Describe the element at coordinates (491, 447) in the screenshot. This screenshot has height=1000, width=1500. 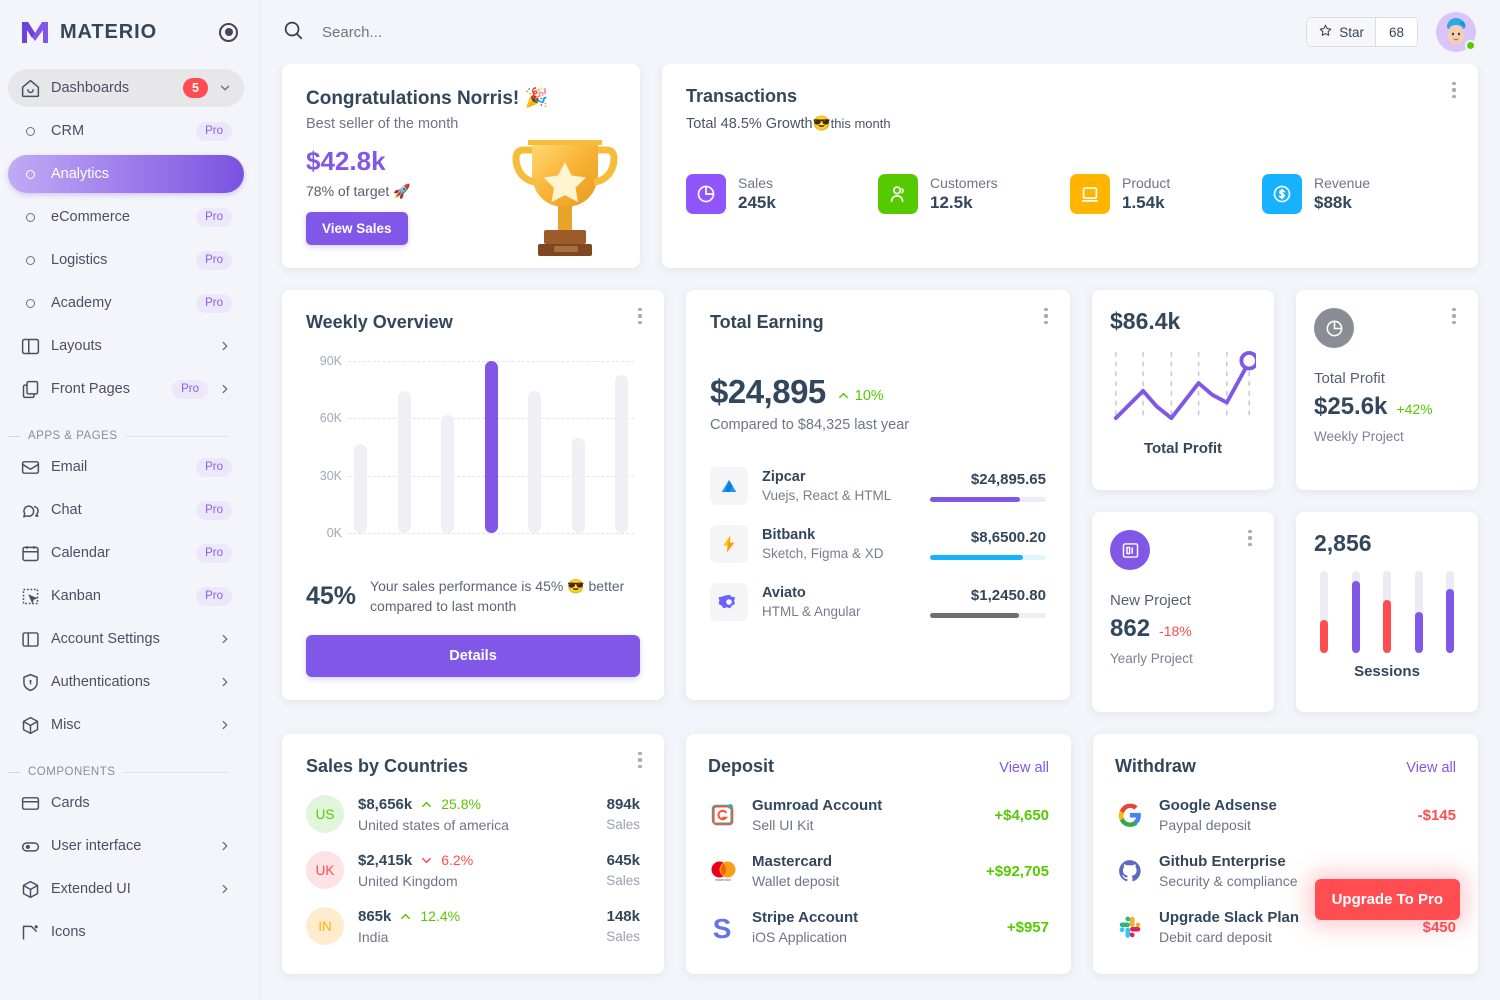
I see `bar-highlight` at that location.